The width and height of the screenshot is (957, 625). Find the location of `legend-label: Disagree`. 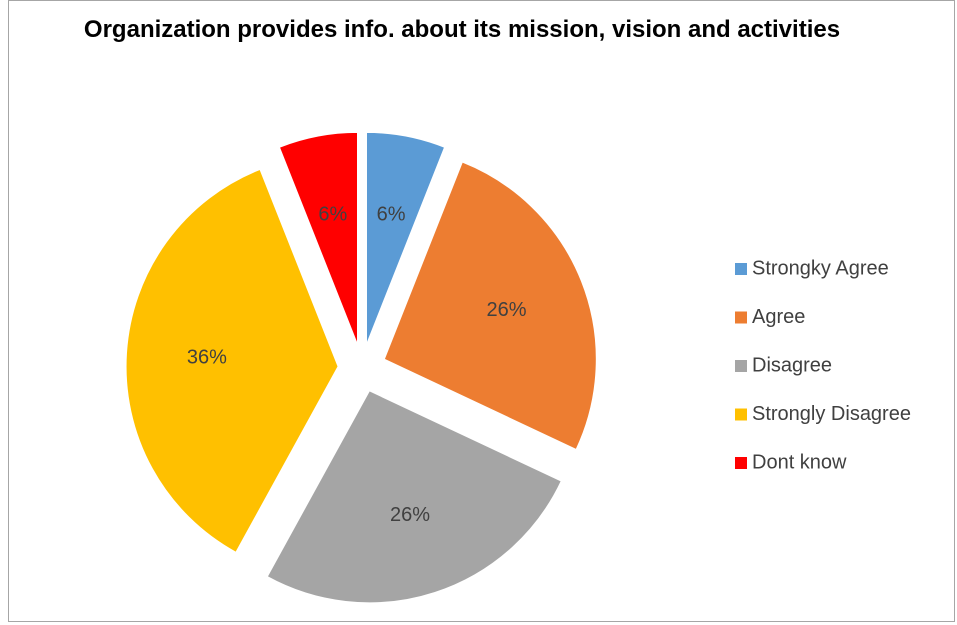

legend-label: Disagree is located at coordinates (792, 365).